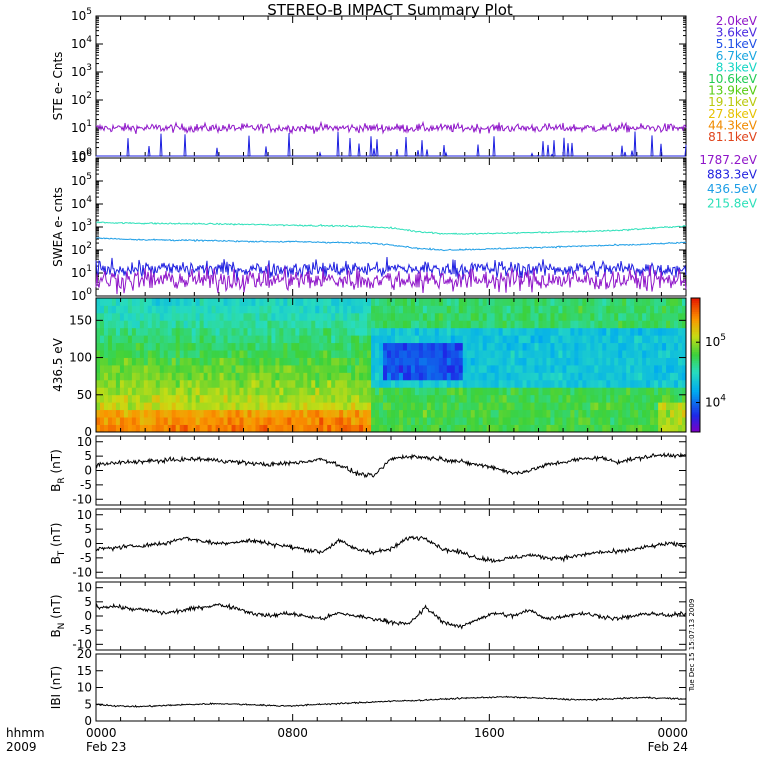  What do you see at coordinates (56, 701) in the screenshot?
I see `ylabel-main: IBI` at bounding box center [56, 701].